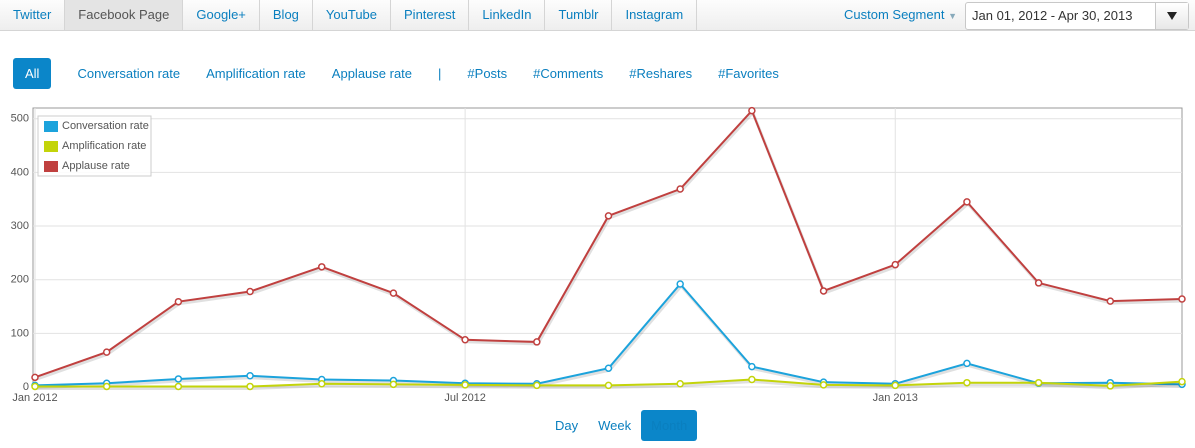  What do you see at coordinates (34, 398) in the screenshot?
I see `x-tick-label: Jan 2012` at bounding box center [34, 398].